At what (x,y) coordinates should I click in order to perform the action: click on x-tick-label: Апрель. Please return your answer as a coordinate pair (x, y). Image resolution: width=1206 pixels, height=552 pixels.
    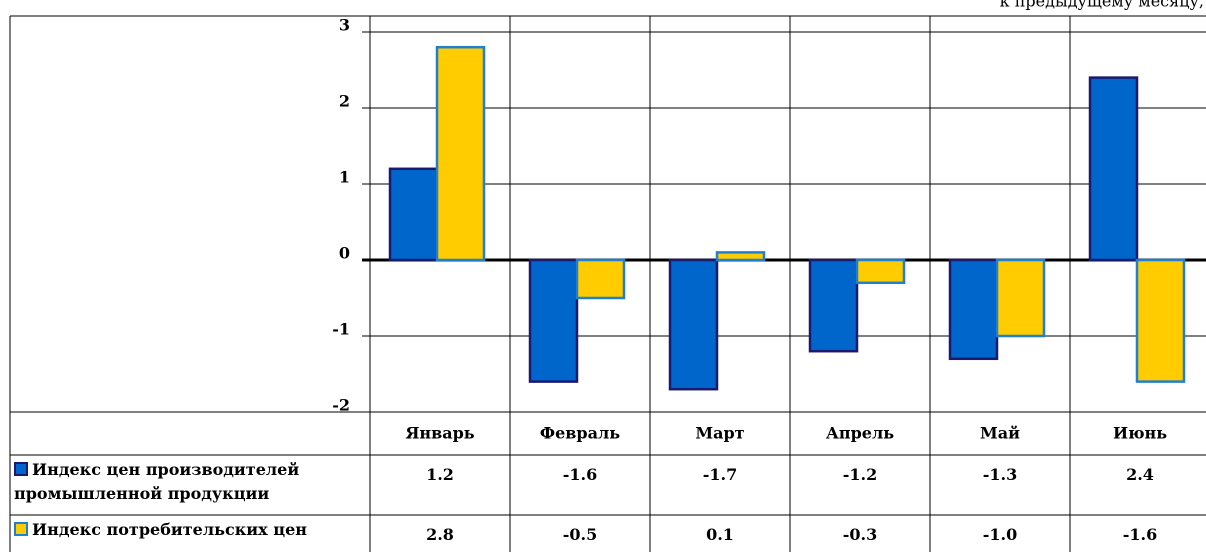
    Looking at the image, I should click on (860, 433).